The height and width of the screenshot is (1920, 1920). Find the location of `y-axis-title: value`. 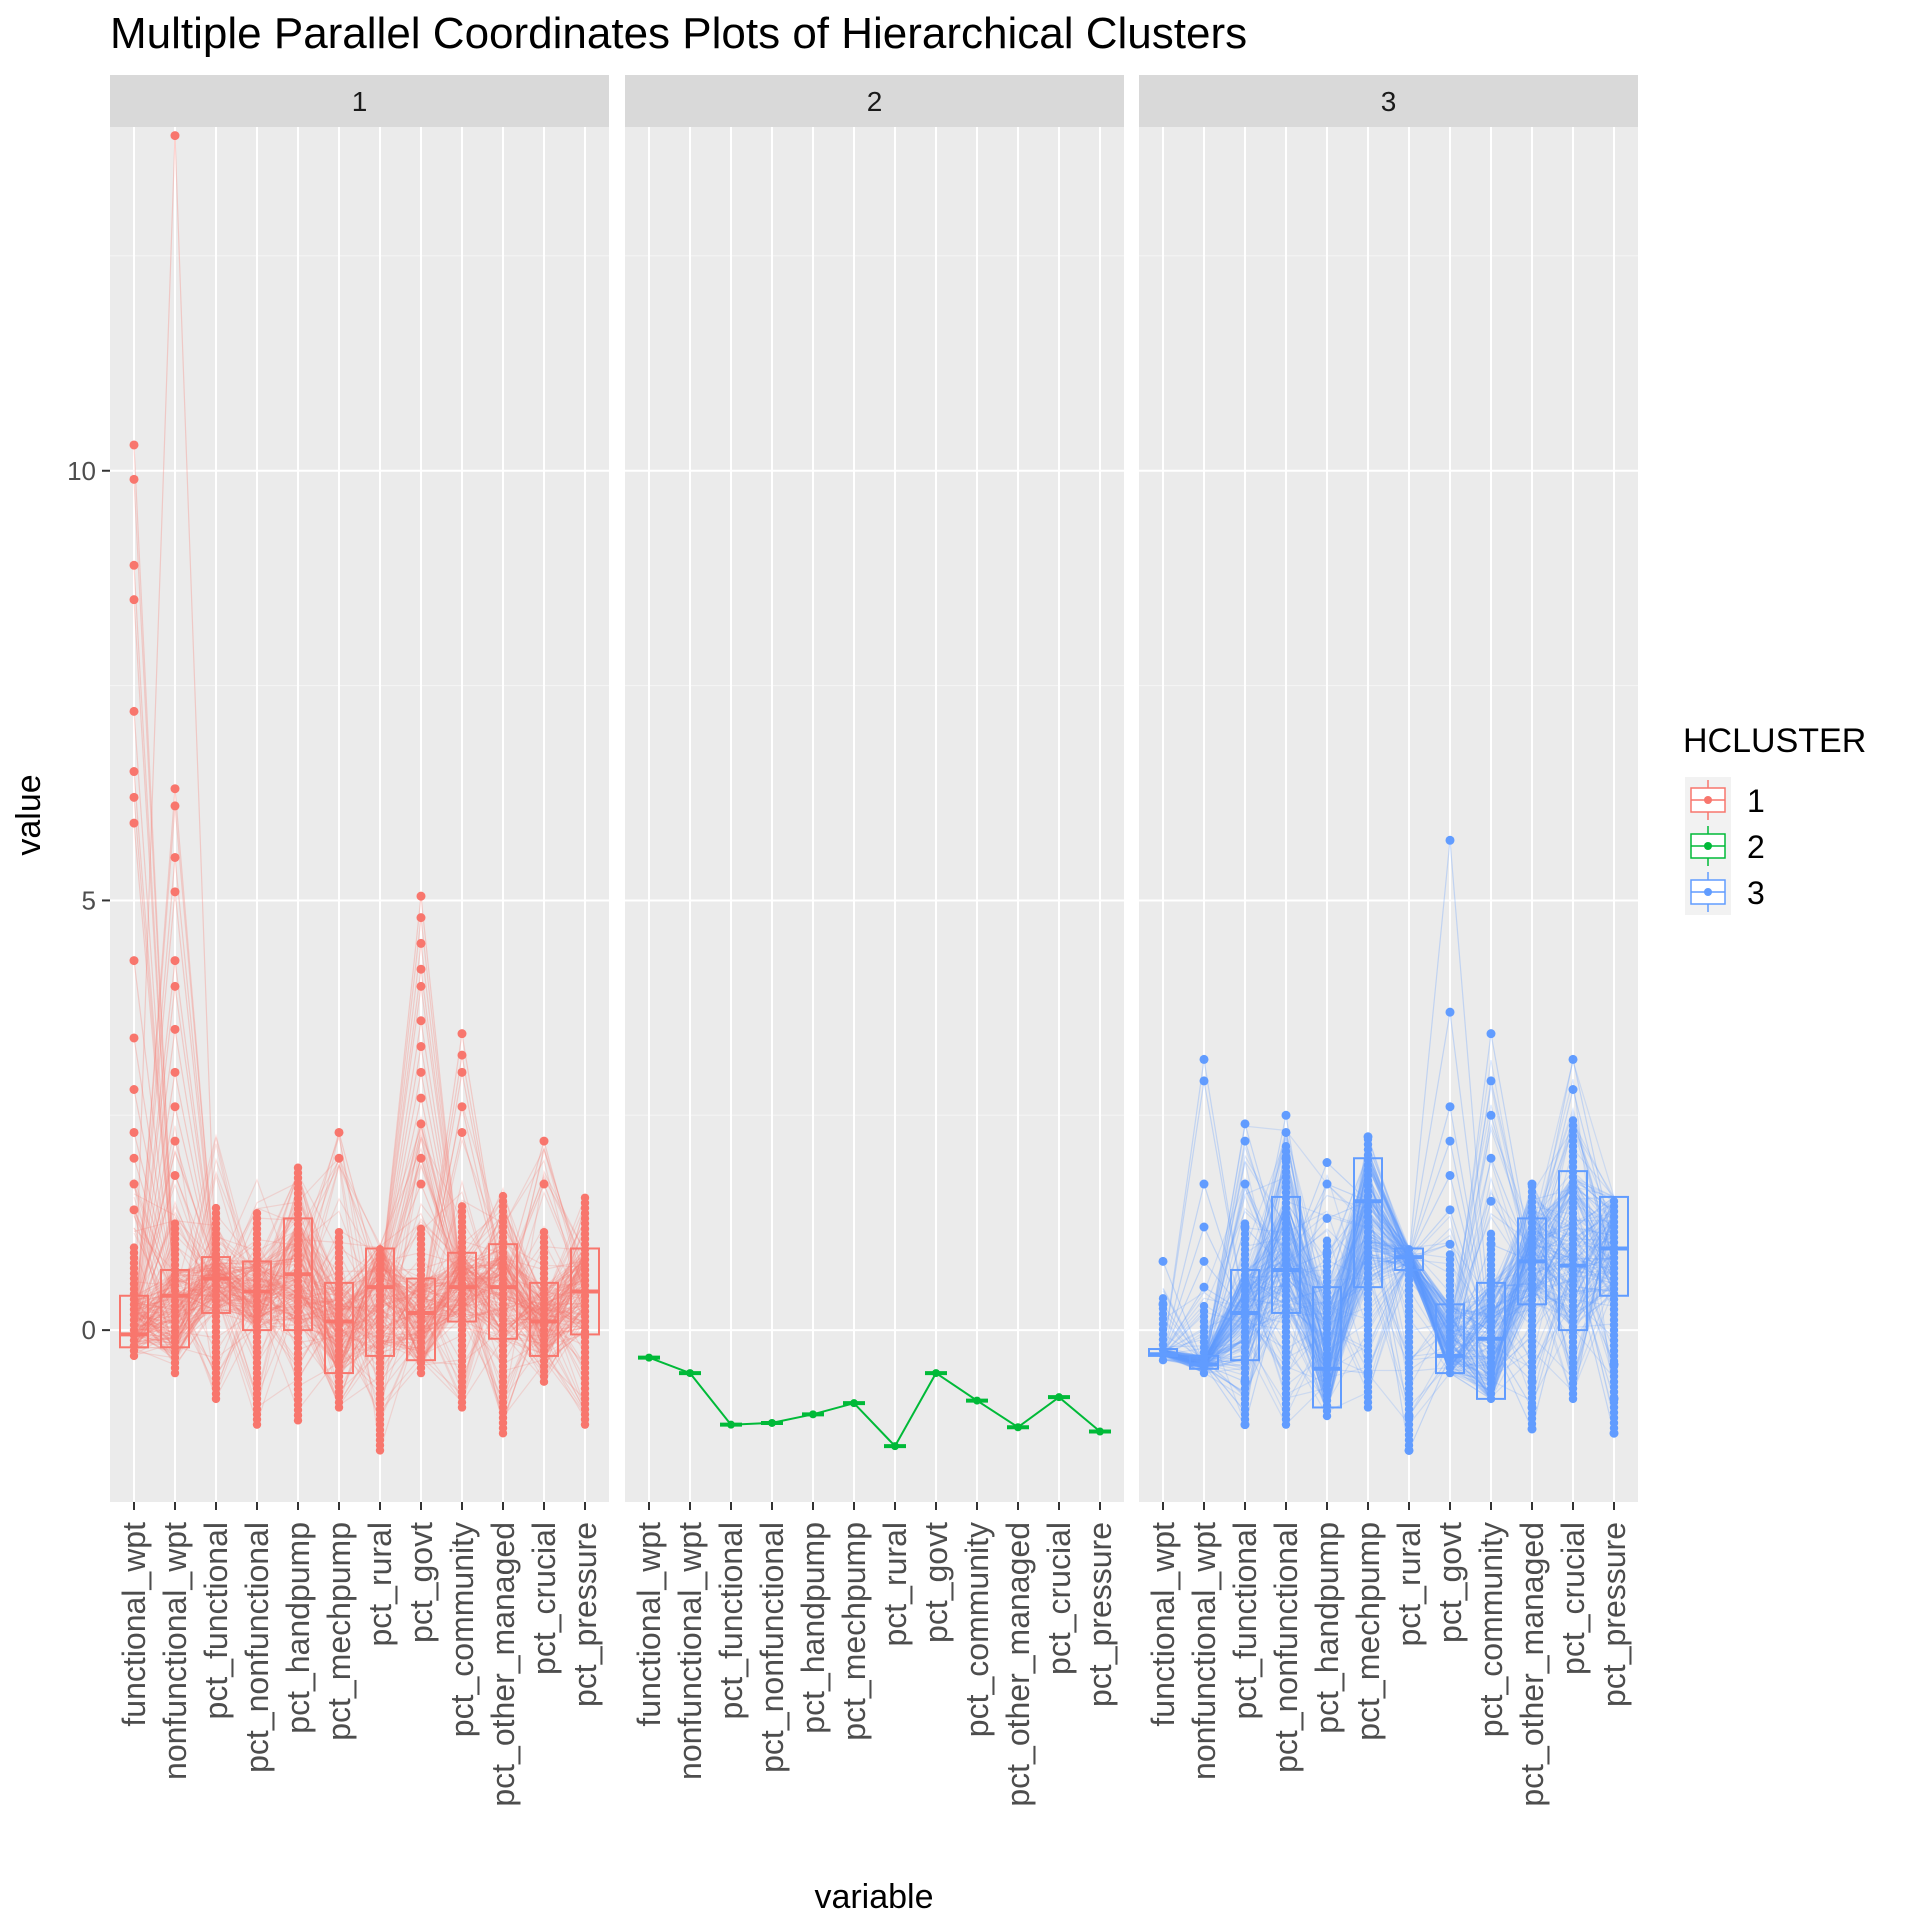

y-axis-title: value is located at coordinates (29, 814).